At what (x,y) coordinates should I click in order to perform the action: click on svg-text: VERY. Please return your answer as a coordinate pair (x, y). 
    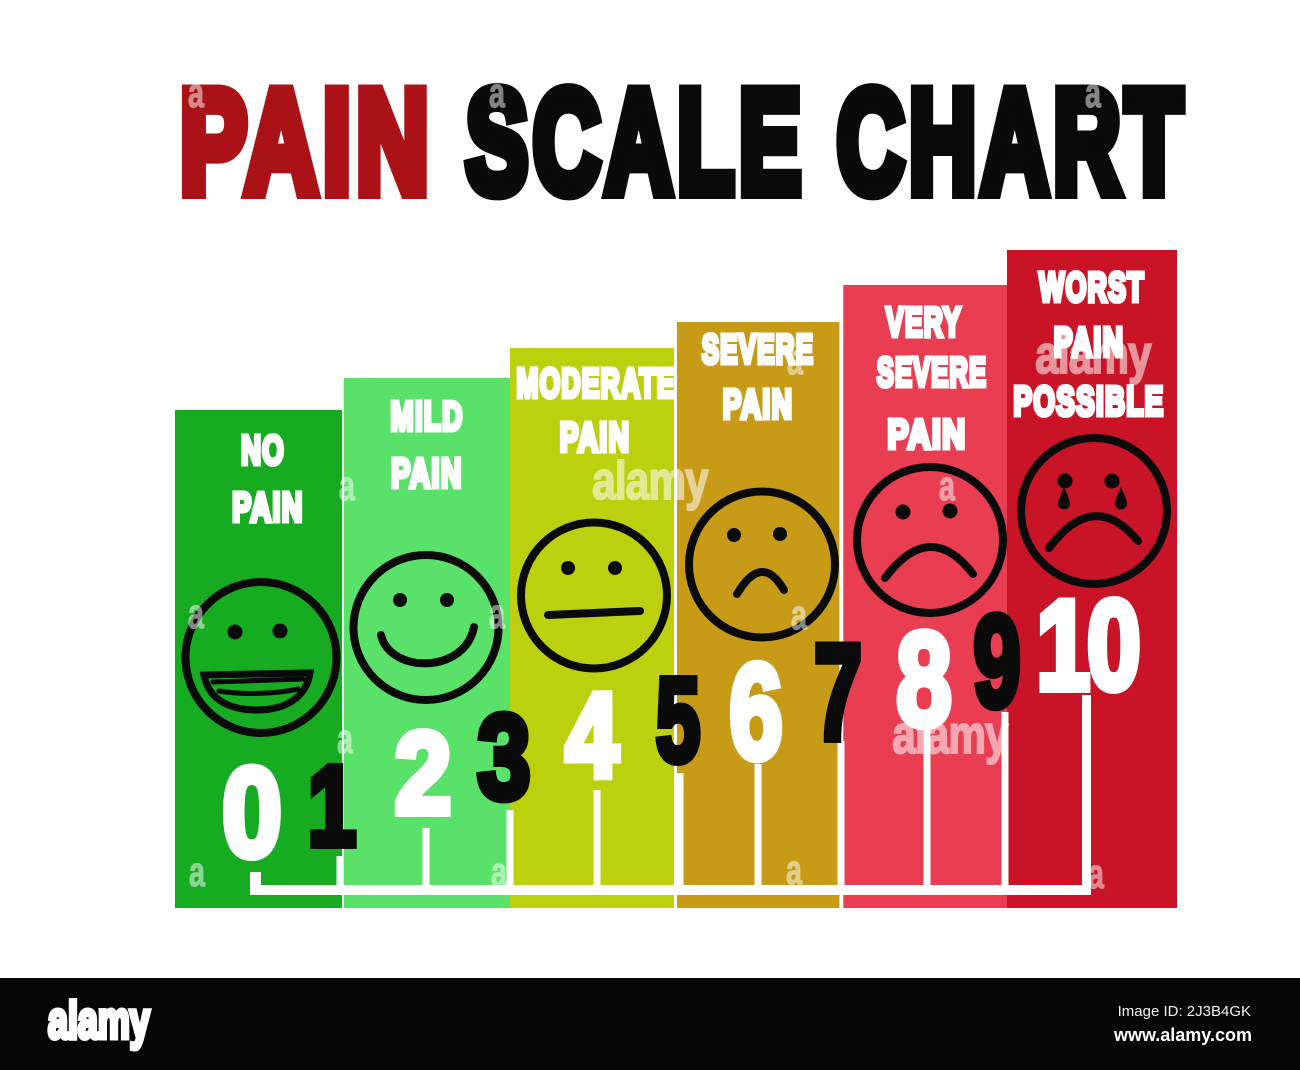
    Looking at the image, I should click on (924, 322).